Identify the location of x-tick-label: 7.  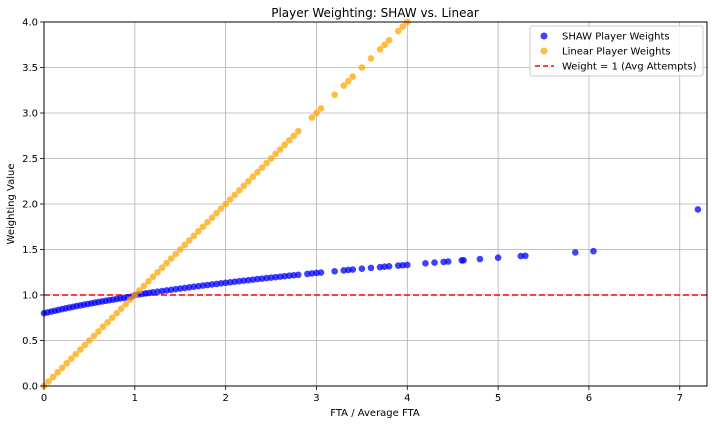
(680, 398).